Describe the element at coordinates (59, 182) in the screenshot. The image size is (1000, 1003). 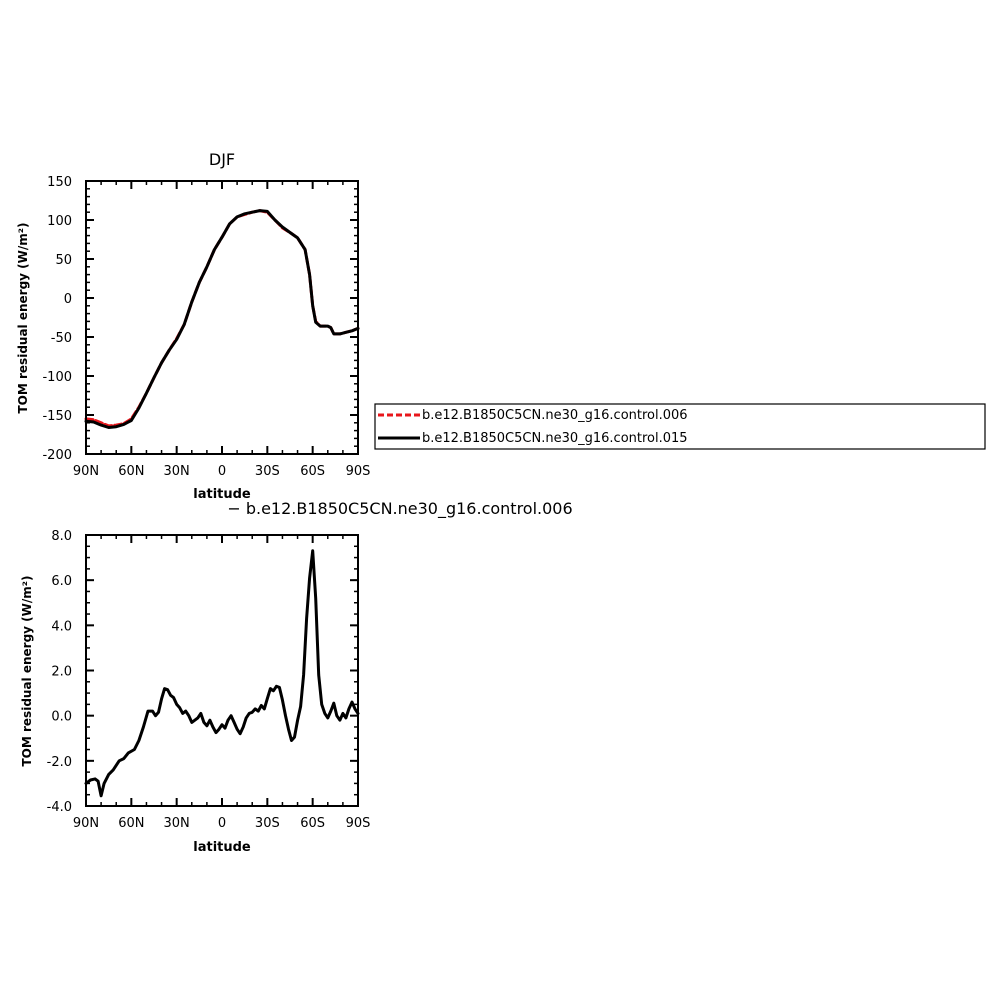
I see `y-tick-label-0-7: 150` at that location.